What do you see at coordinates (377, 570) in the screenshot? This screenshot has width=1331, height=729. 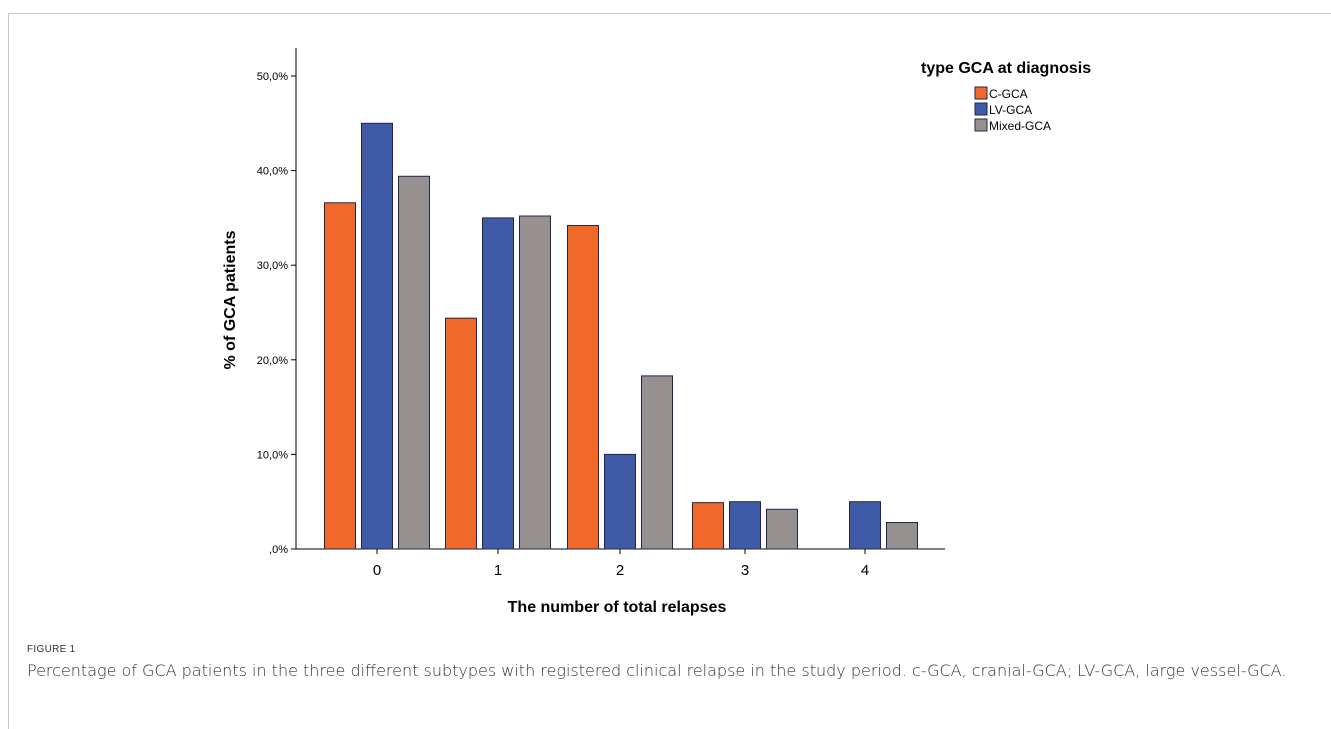 I see `x-tick-label: 0` at bounding box center [377, 570].